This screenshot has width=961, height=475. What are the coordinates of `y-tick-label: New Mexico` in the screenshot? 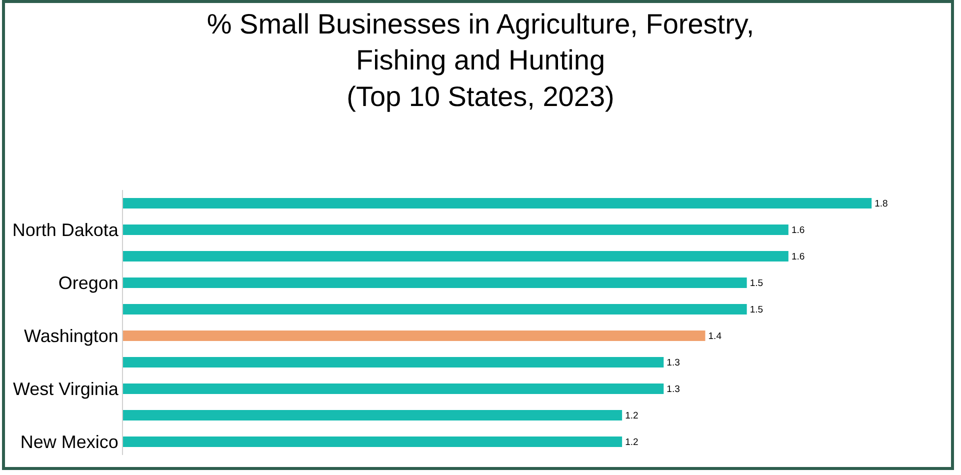 It's located at (69, 442).